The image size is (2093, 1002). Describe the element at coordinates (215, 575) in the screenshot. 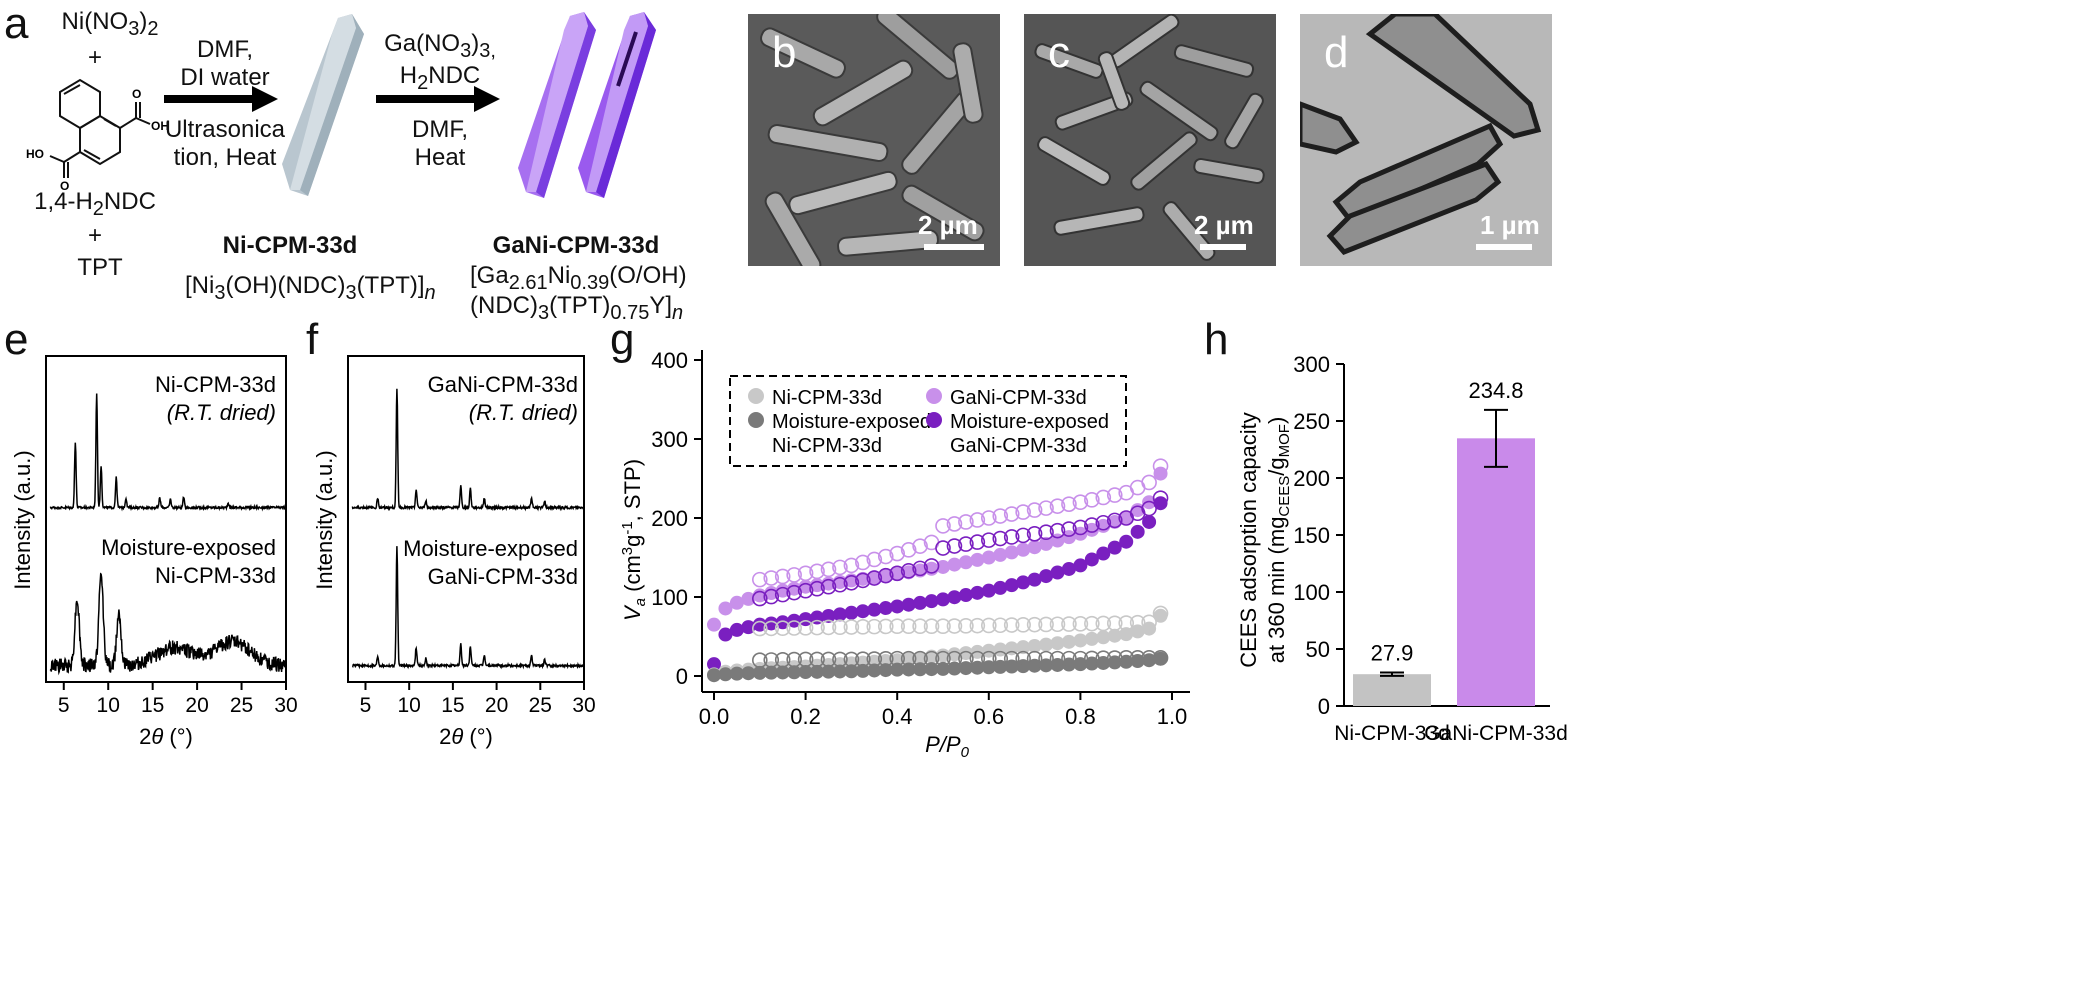

I see `series-label-e-moist-2: Ni-CPM-33d` at that location.